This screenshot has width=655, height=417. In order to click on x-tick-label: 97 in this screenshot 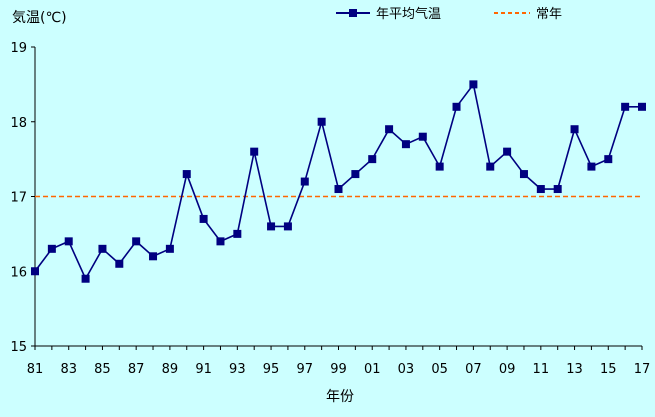, I will do `click(305, 369)`.